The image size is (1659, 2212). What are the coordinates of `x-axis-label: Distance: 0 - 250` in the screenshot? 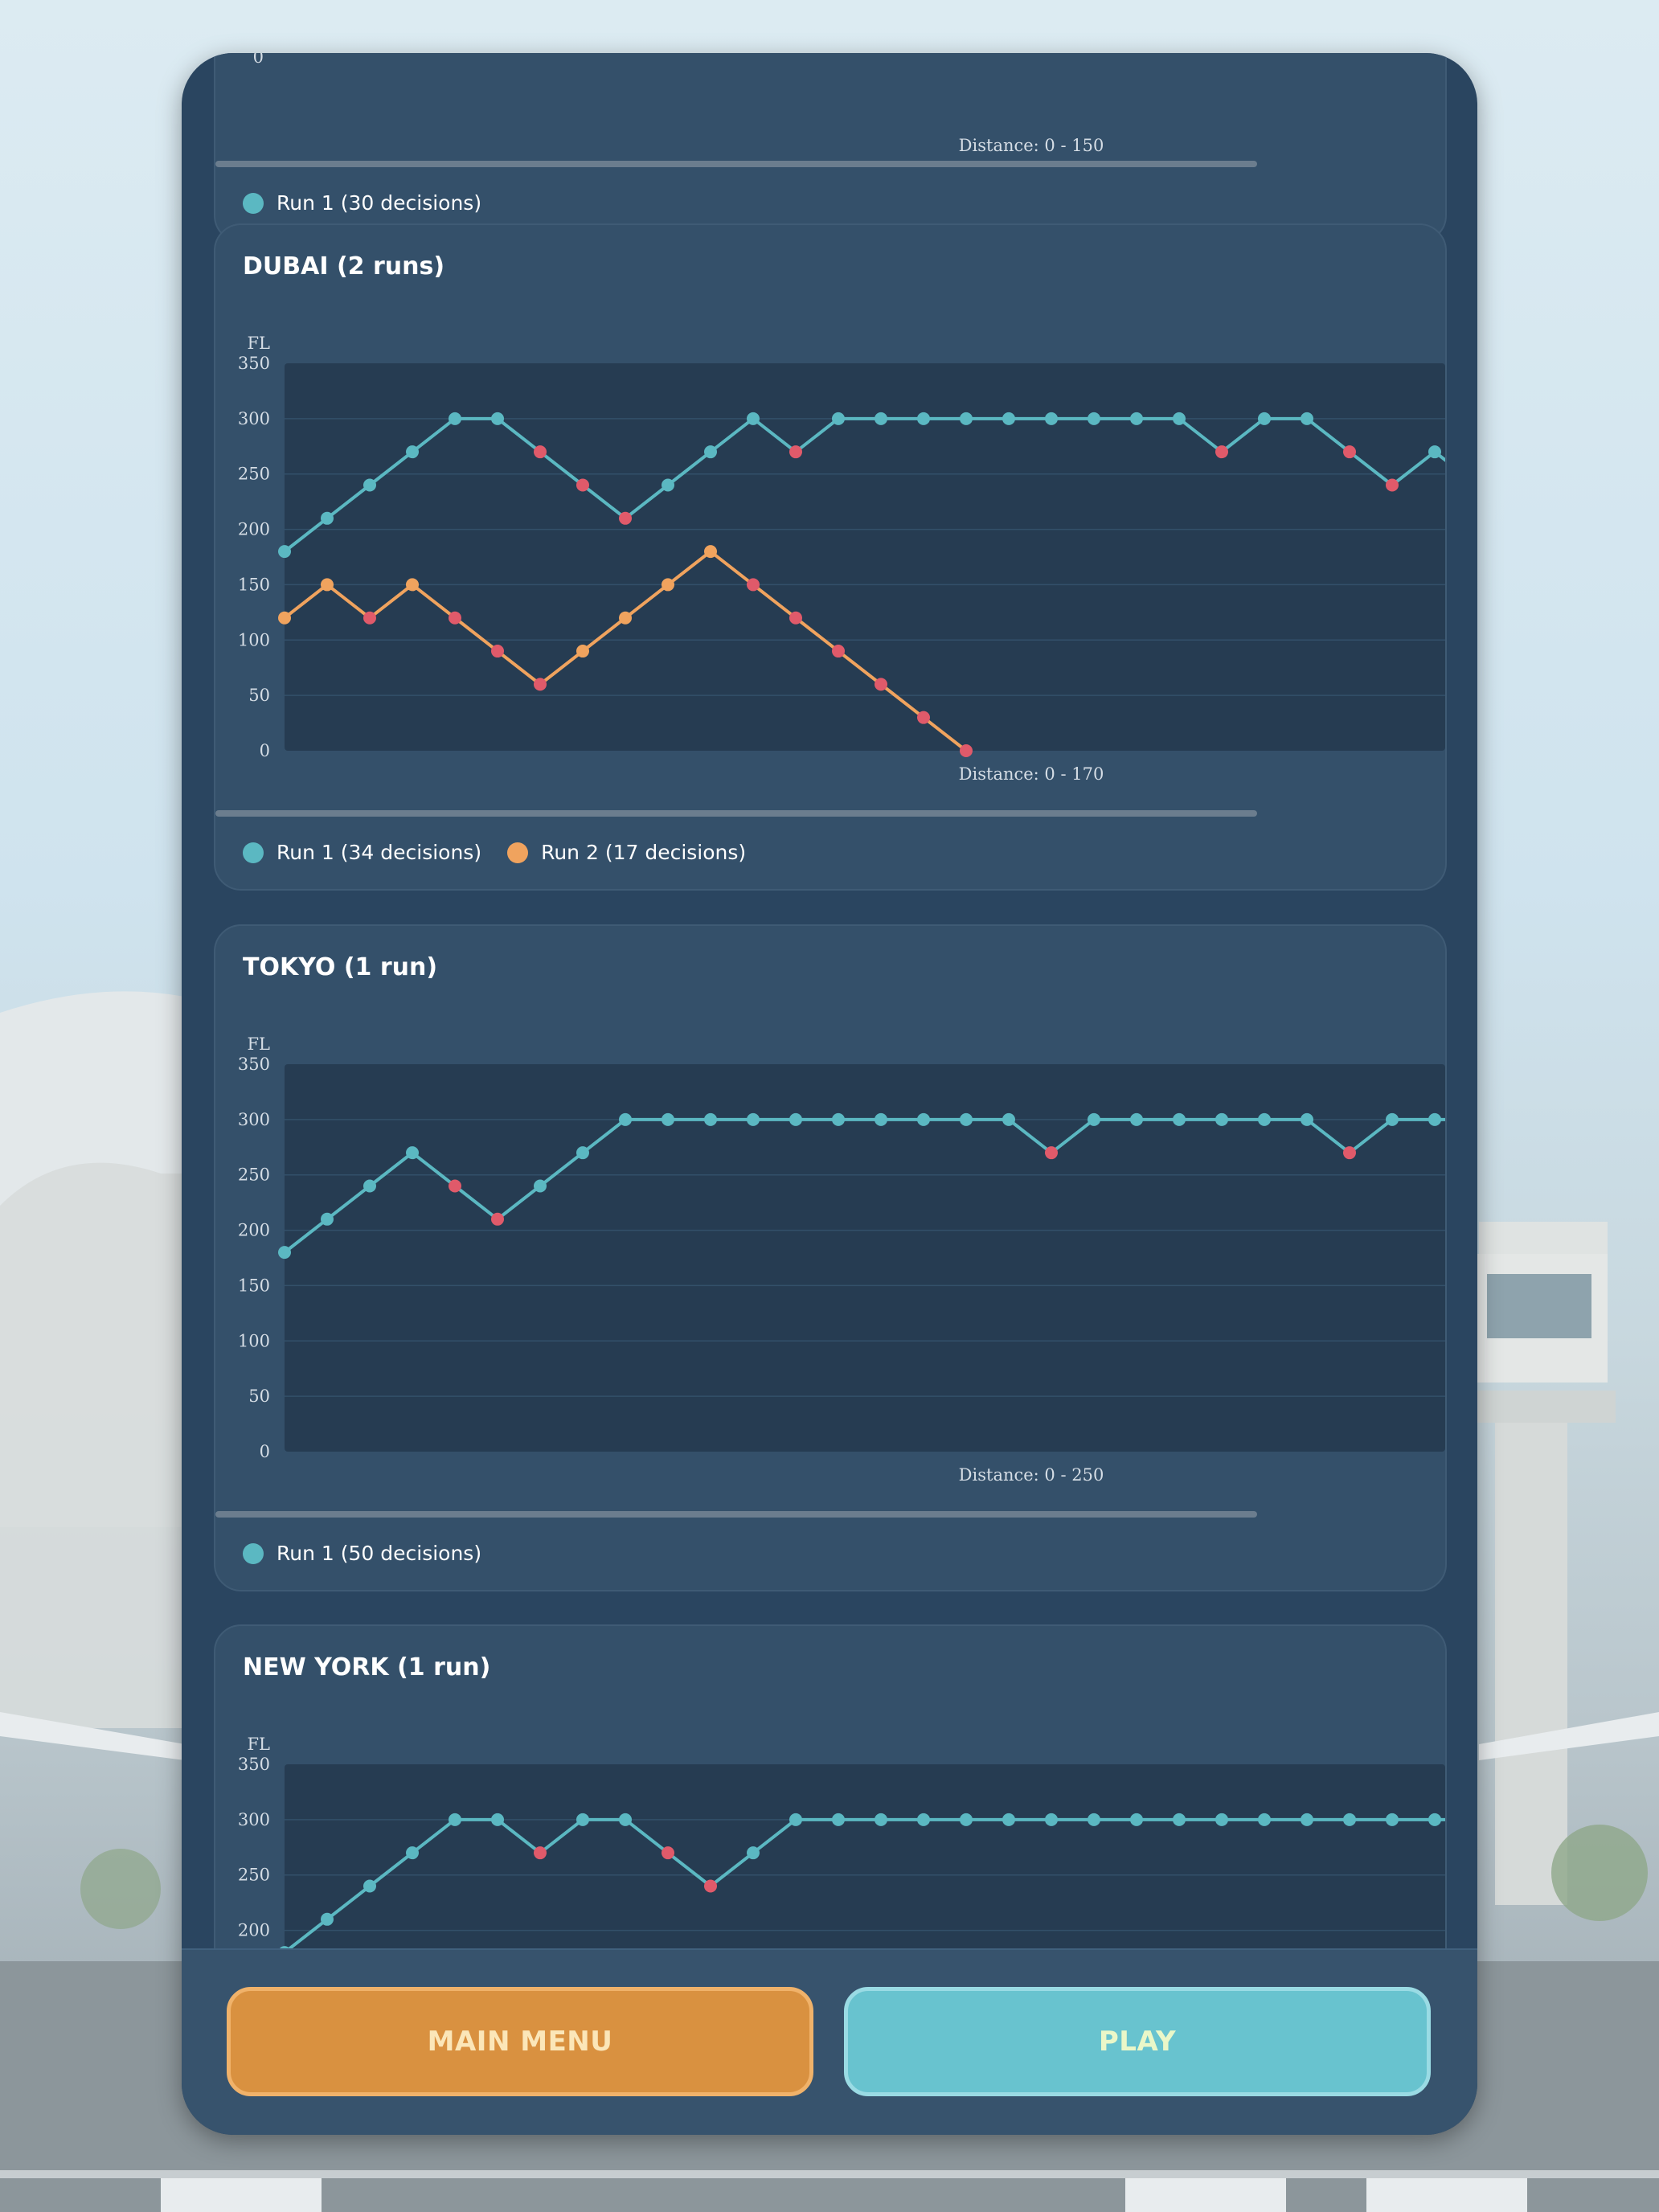 It's located at (1031, 1475).